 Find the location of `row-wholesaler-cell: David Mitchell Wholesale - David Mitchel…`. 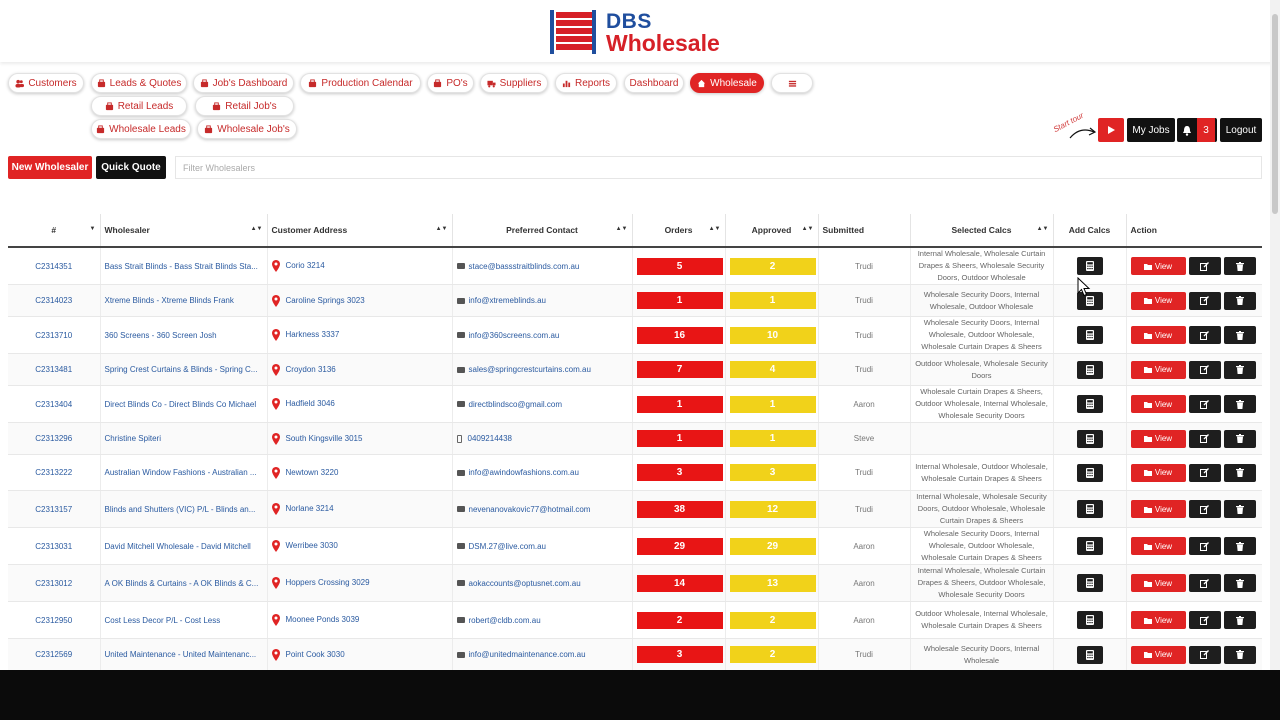

row-wholesaler-cell: David Mitchell Wholesale - David Mitchel… is located at coordinates (184, 546).